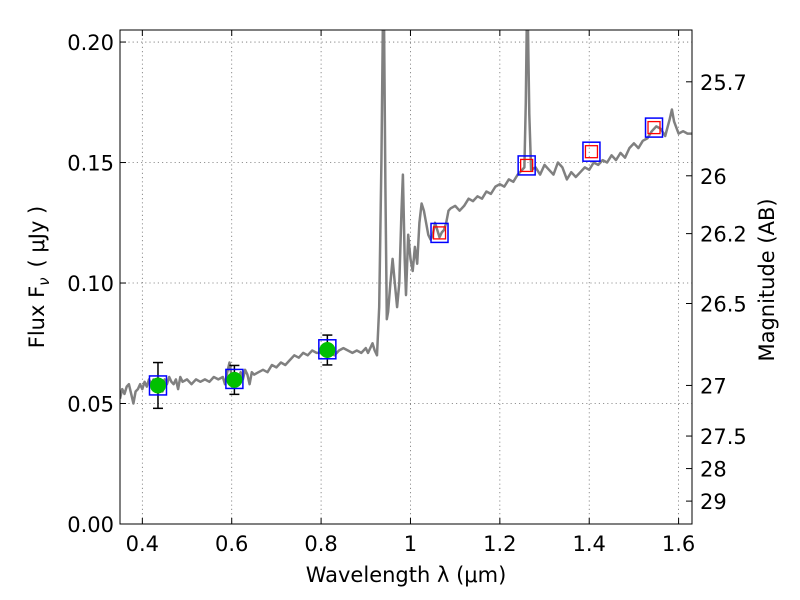  What do you see at coordinates (231, 544) in the screenshot?
I see `x-tick-label: 0.6` at bounding box center [231, 544].